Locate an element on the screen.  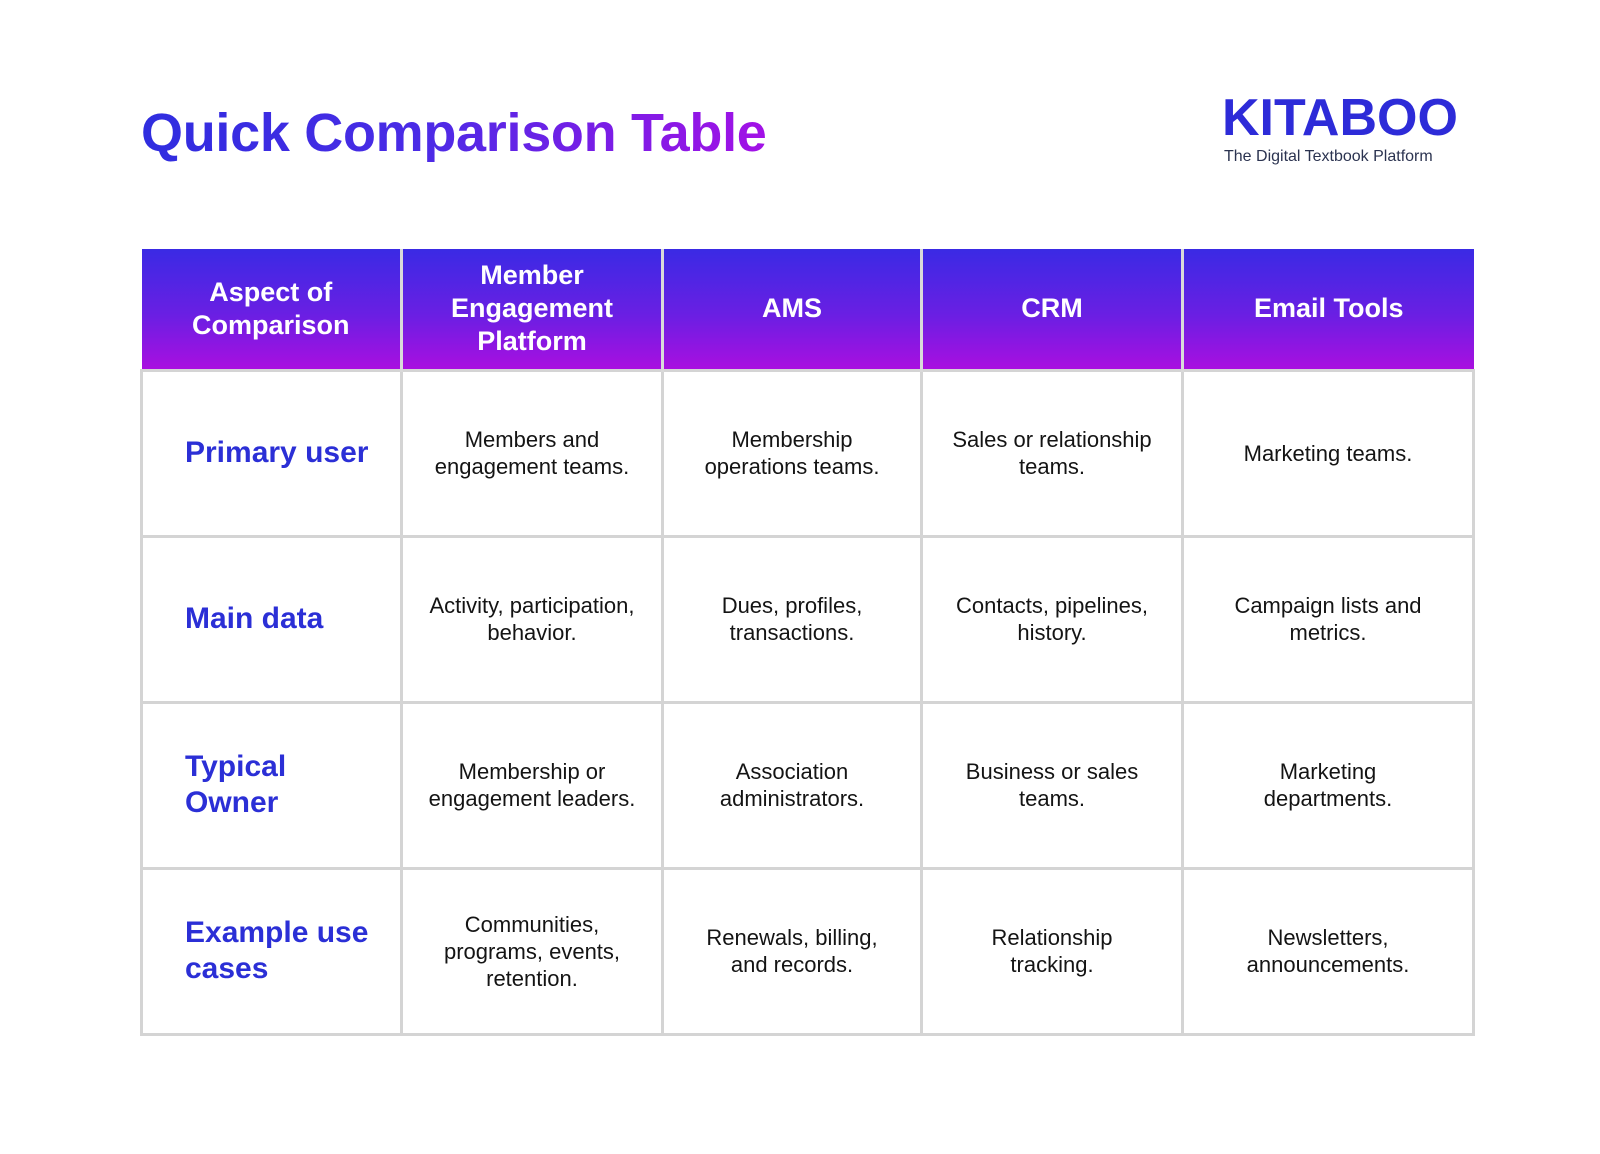
table-cell: Marketing departments. is located at coordinates (1328, 785).